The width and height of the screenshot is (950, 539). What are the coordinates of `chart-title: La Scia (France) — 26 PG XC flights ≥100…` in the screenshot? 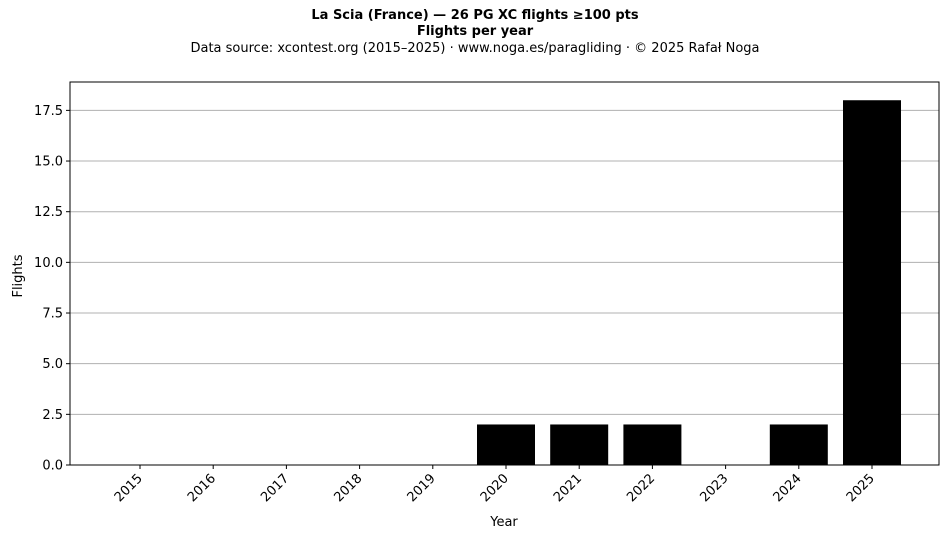 It's located at (475, 15).